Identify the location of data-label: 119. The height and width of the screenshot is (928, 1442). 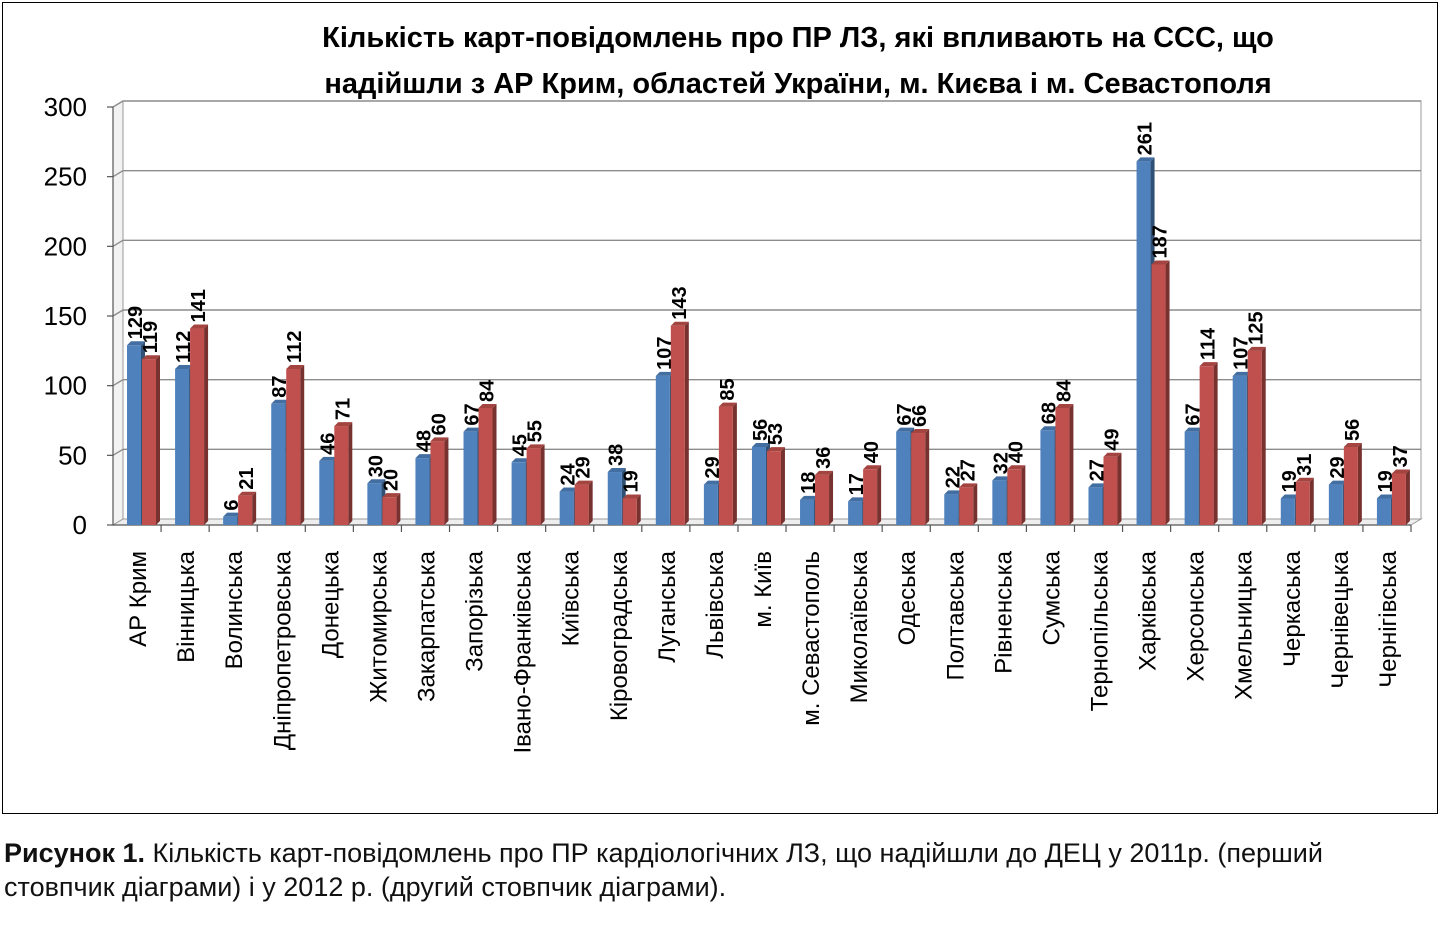
(151, 337).